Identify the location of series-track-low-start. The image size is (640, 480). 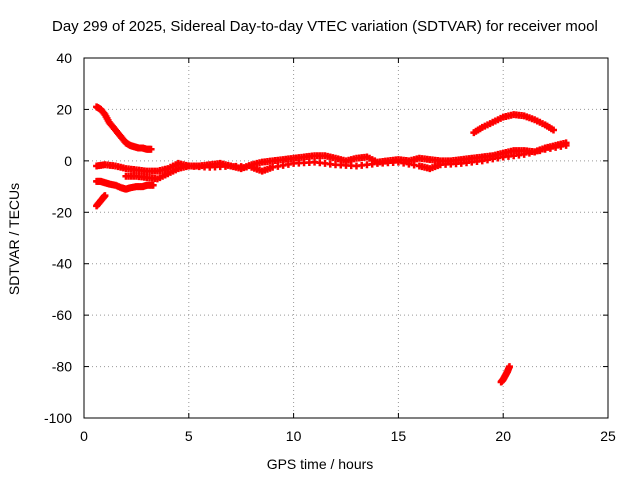
(125, 185).